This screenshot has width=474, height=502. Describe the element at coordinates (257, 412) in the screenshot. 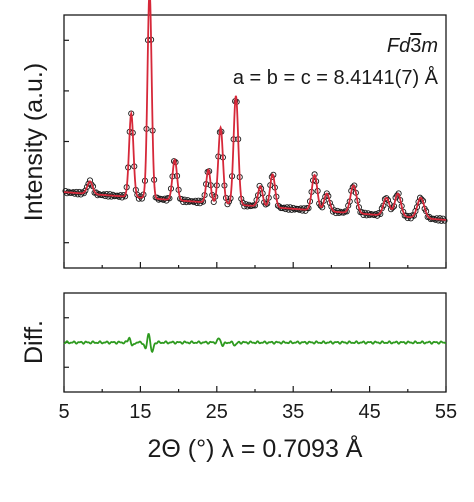

I see `x-tick-labels: 5 15 25 35 45 55` at that location.